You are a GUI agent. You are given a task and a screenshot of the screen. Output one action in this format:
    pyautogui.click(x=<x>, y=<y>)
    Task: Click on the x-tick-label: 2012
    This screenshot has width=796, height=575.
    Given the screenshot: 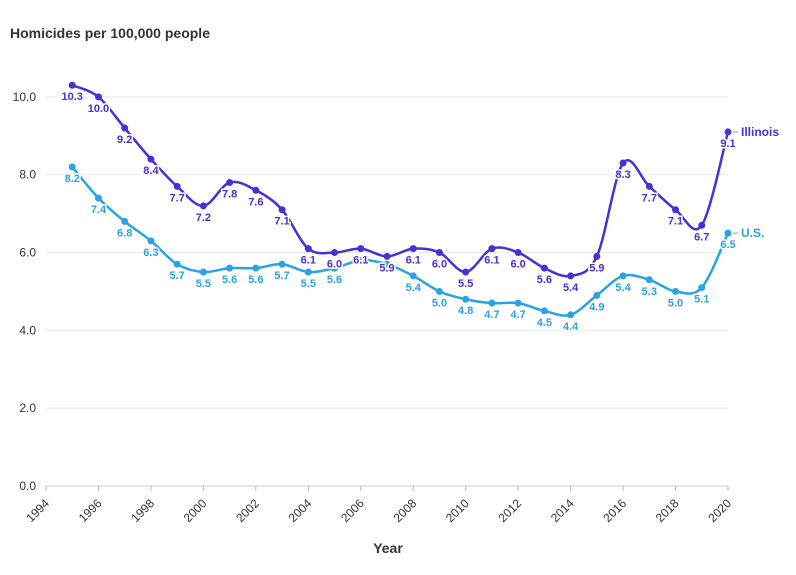 What is the action you would take?
    pyautogui.click(x=509, y=510)
    